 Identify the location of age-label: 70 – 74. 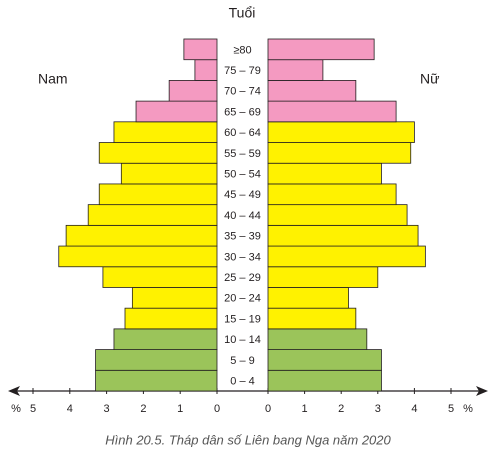
(242, 92).